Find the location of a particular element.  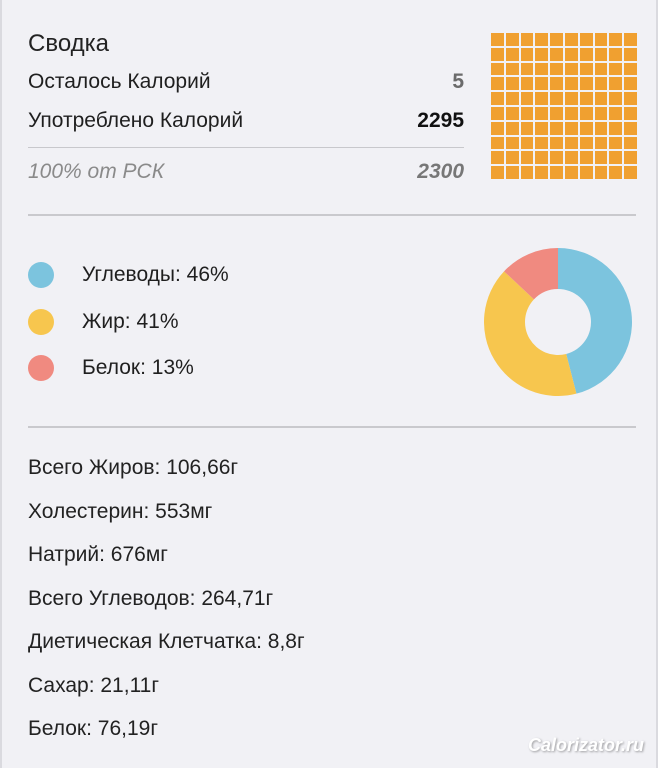

left-edge is located at coordinates (1, 384).